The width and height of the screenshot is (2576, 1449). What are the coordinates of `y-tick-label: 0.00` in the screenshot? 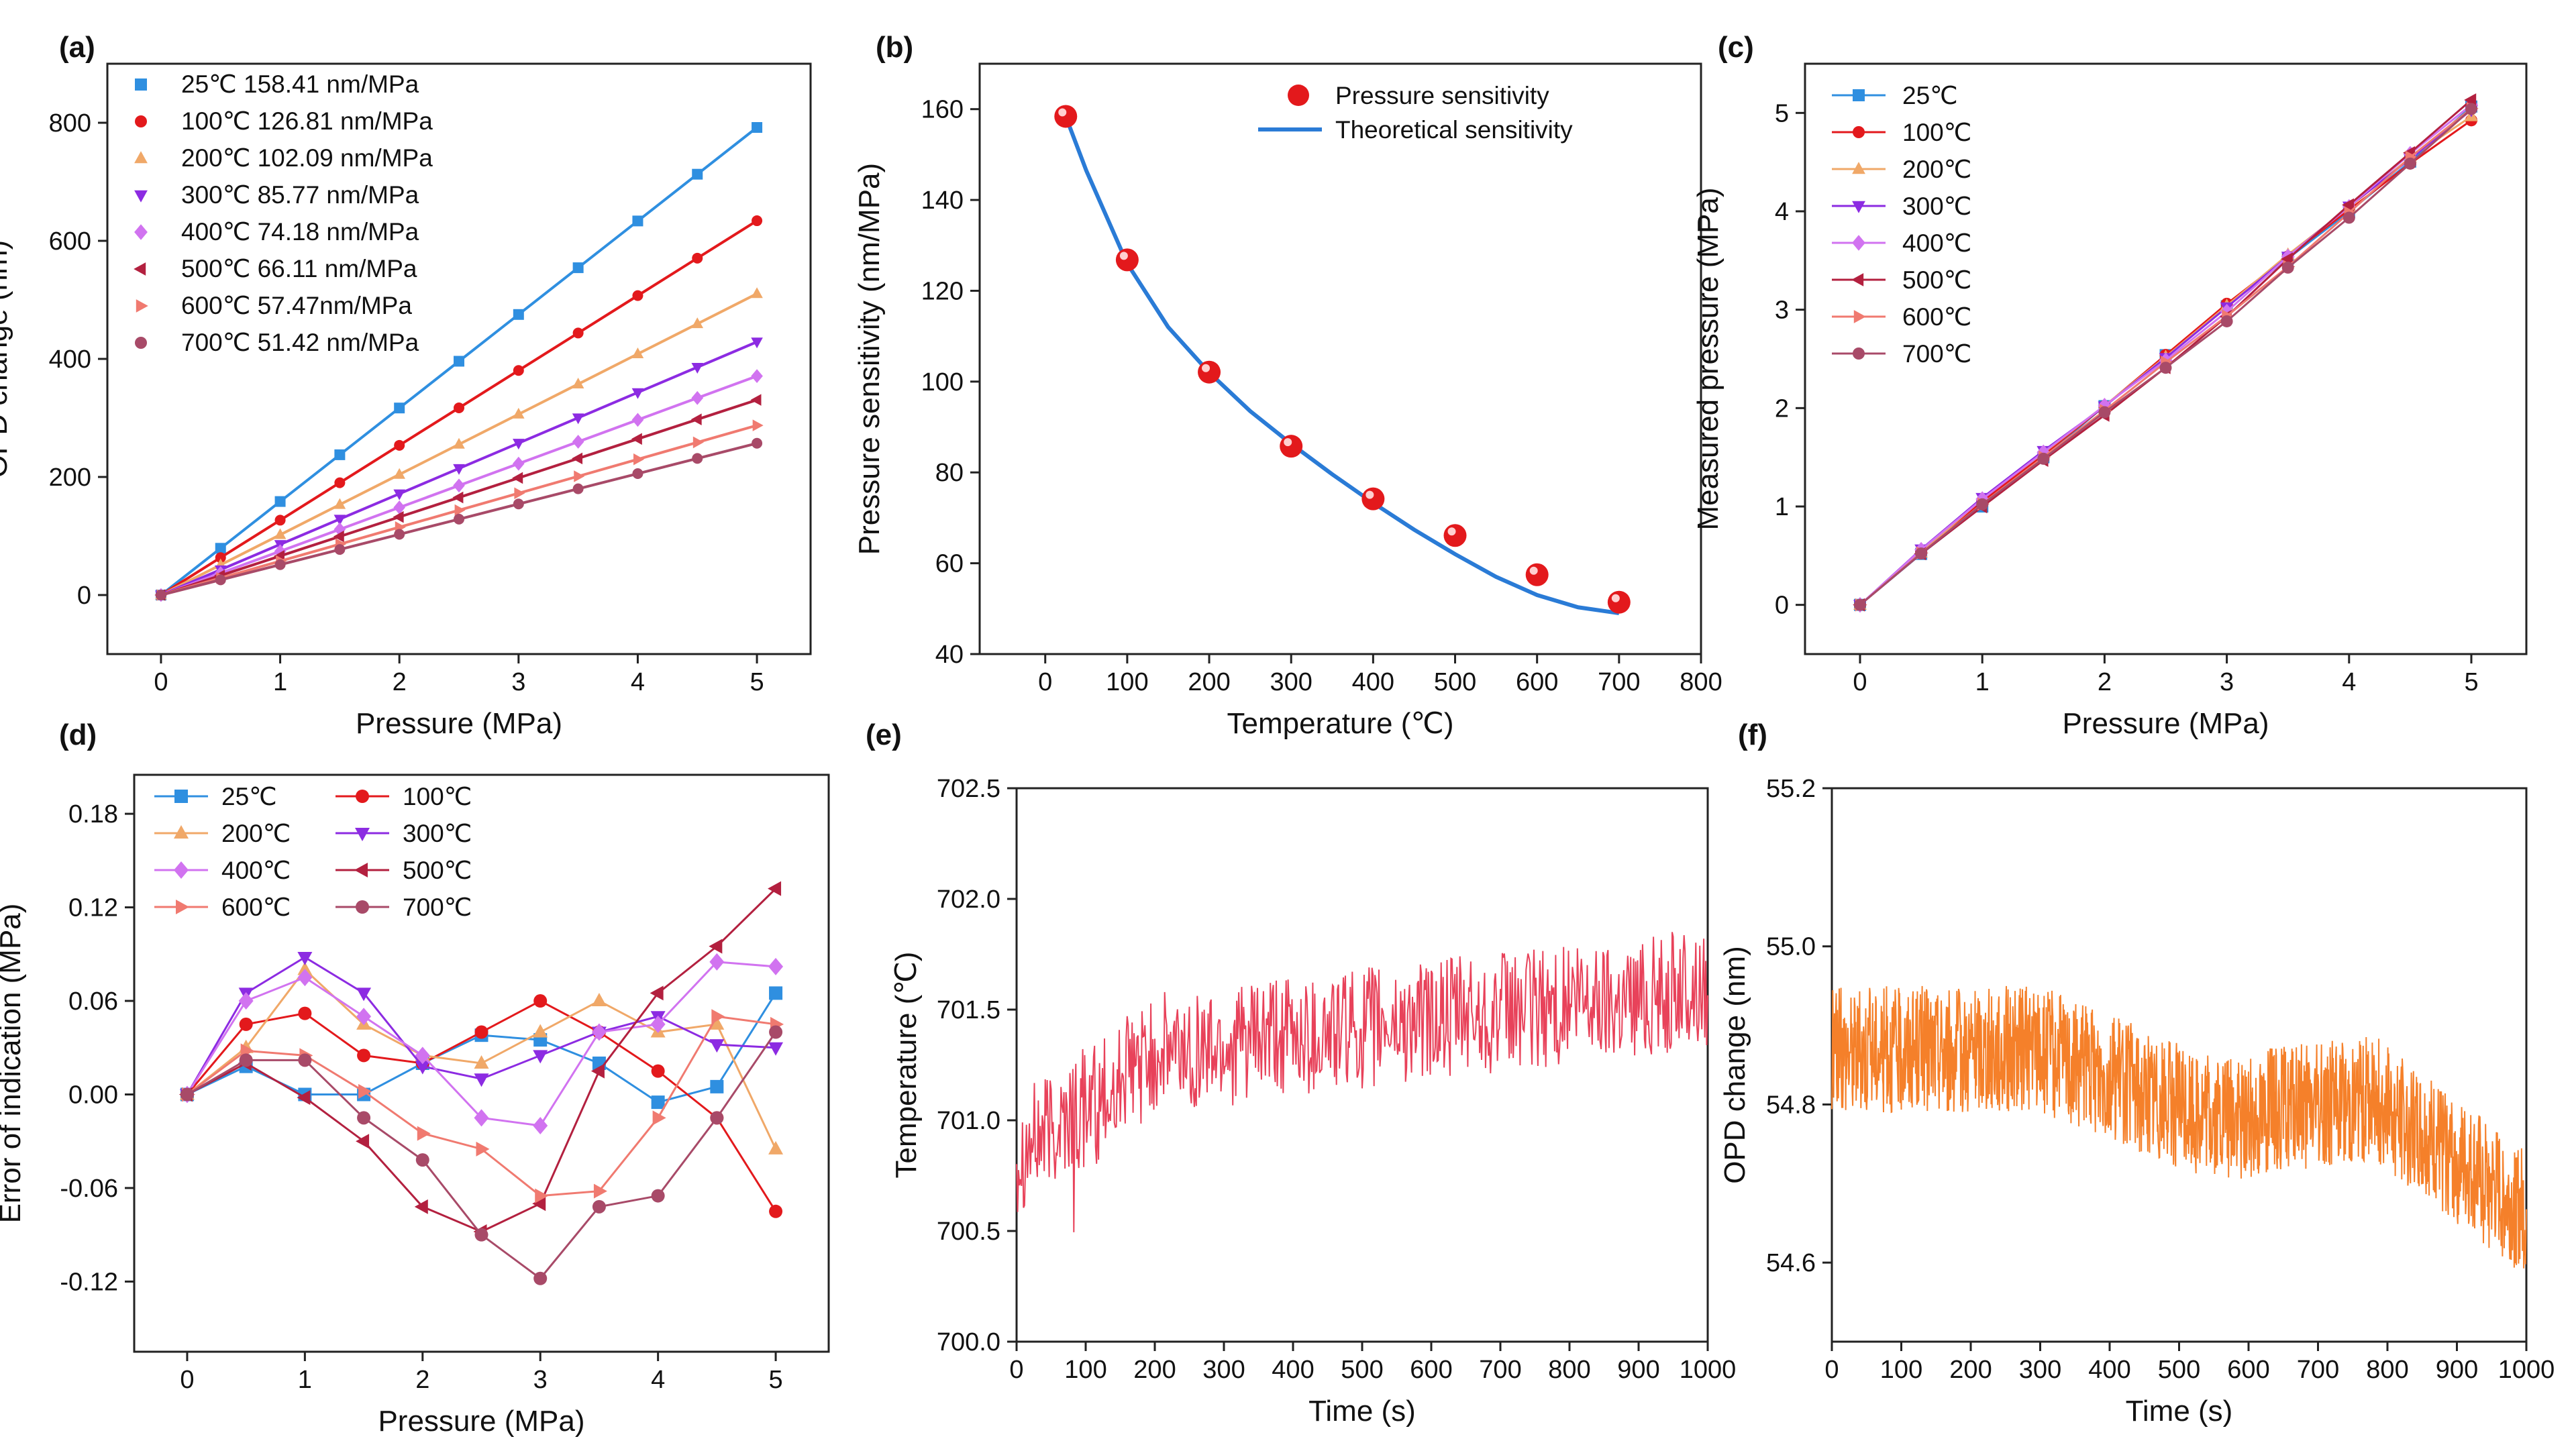 It's located at (93, 1095).